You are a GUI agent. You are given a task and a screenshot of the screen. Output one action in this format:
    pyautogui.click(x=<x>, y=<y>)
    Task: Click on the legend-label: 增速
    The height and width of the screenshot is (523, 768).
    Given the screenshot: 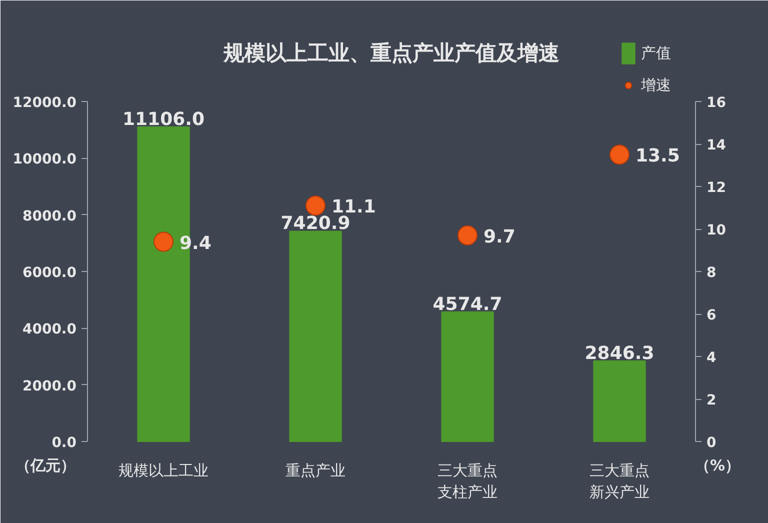 What is the action you would take?
    pyautogui.click(x=656, y=85)
    